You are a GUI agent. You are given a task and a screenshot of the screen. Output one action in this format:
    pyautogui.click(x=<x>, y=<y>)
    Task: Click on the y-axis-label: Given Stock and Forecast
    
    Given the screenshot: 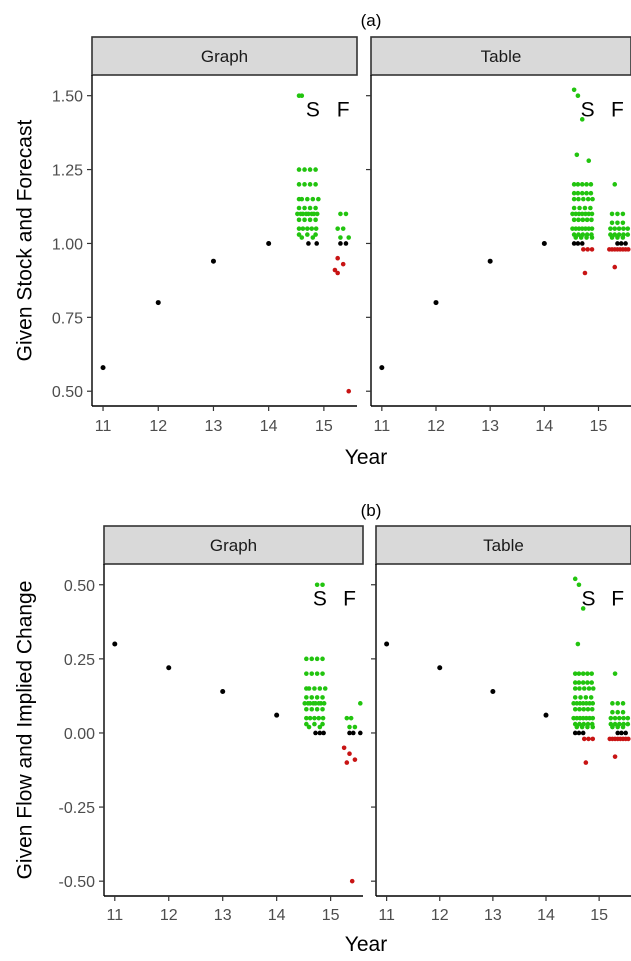 What is the action you would take?
    pyautogui.click(x=25, y=241)
    